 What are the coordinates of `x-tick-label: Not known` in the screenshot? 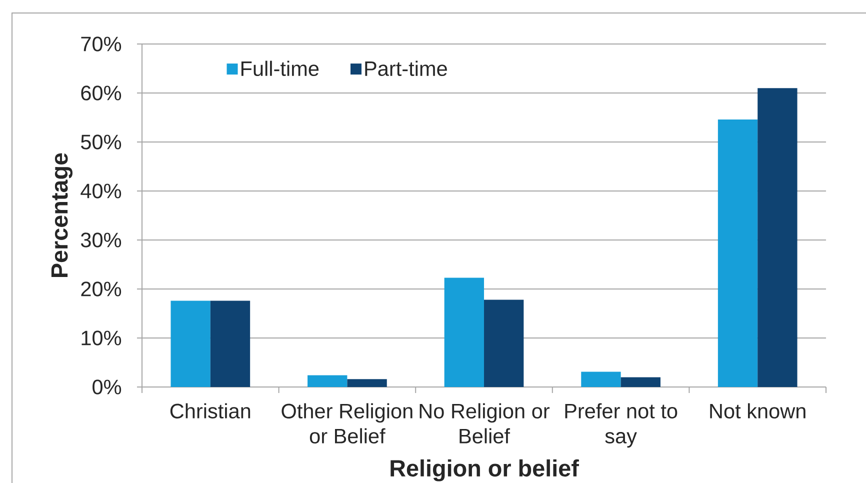 It's located at (758, 410).